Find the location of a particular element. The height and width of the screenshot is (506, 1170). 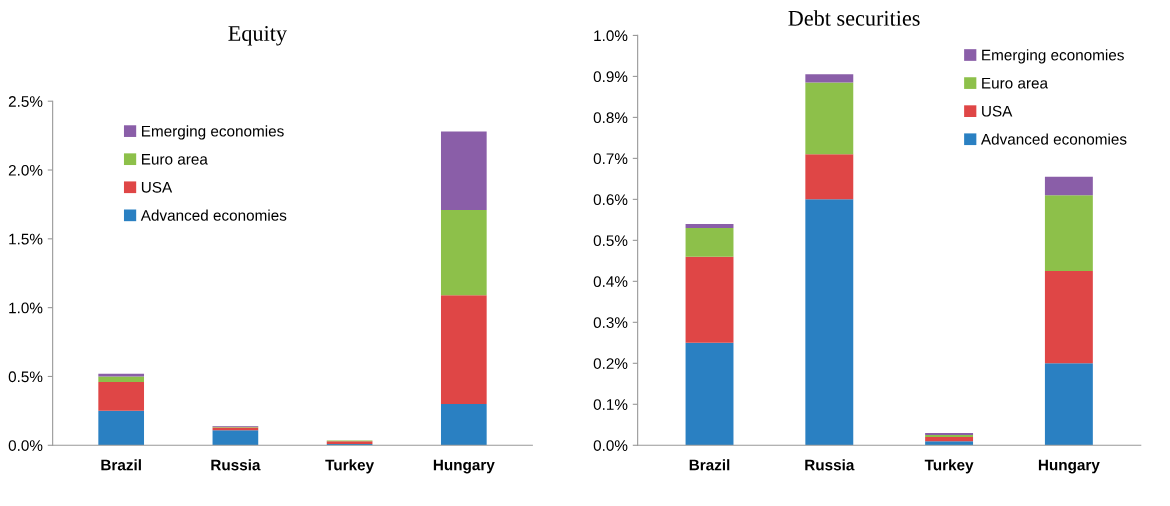

y-tick-label: 1.5% is located at coordinates (26, 239).